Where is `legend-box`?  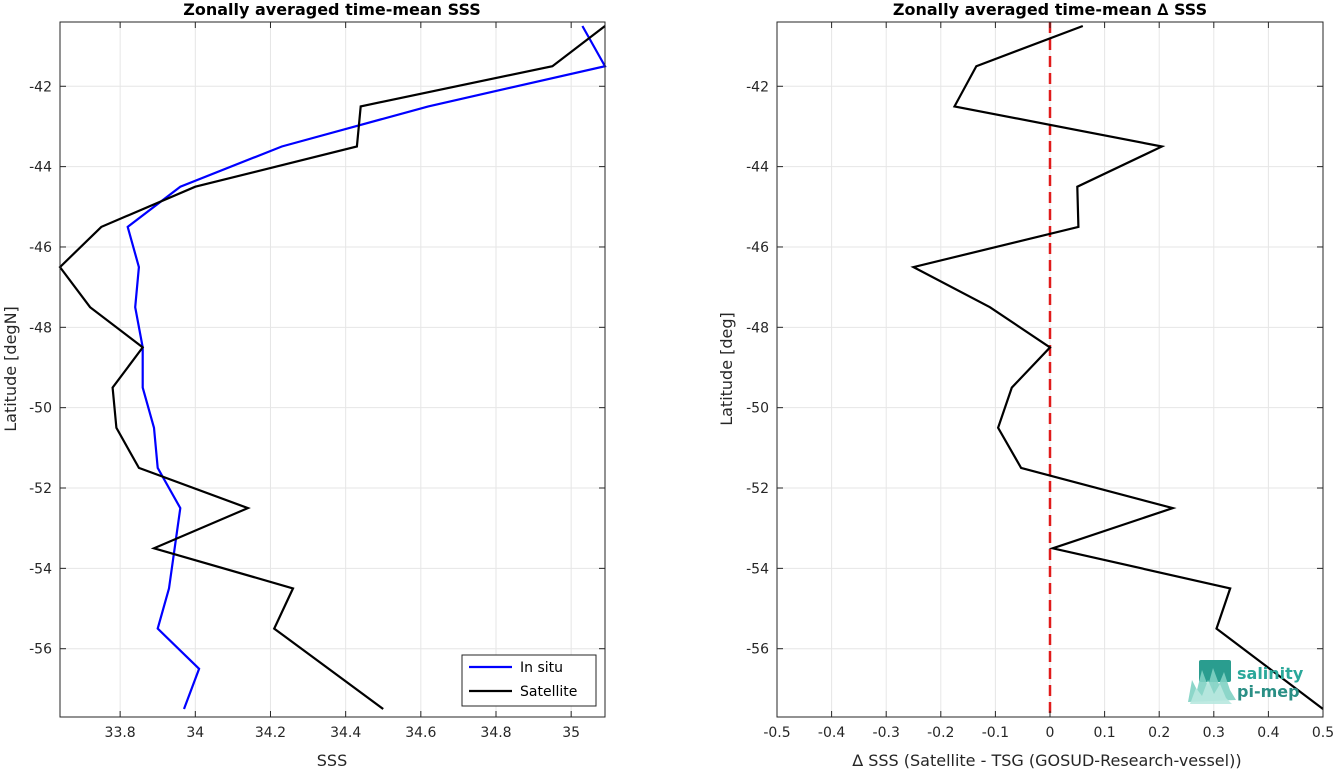
legend-box is located at coordinates (529, 680).